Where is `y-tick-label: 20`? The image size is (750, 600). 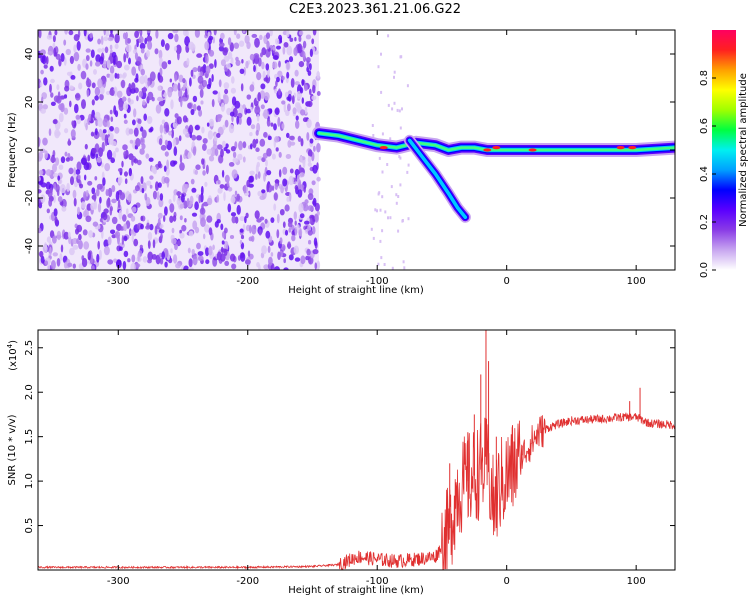 y-tick-label: 20 is located at coordinates (29, 102).